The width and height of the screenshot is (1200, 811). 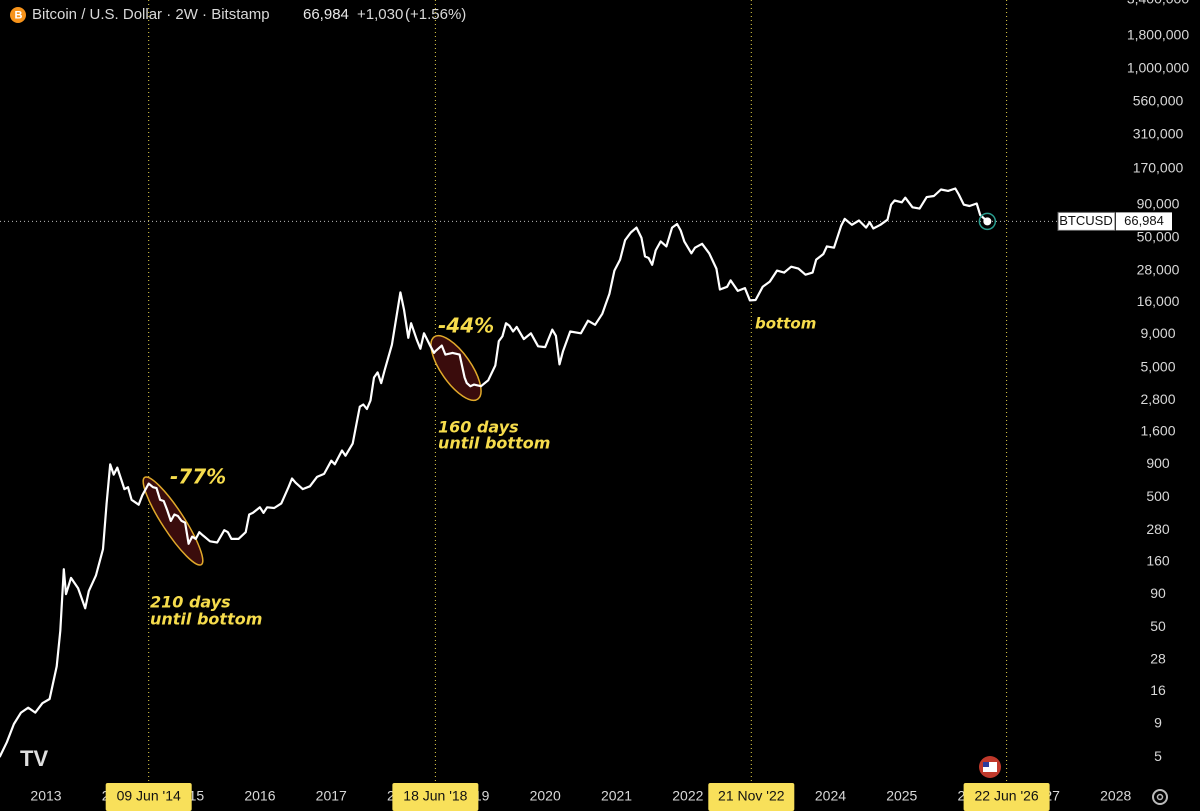 I want to click on y-tick-label: 5, so click(x=1158, y=756).